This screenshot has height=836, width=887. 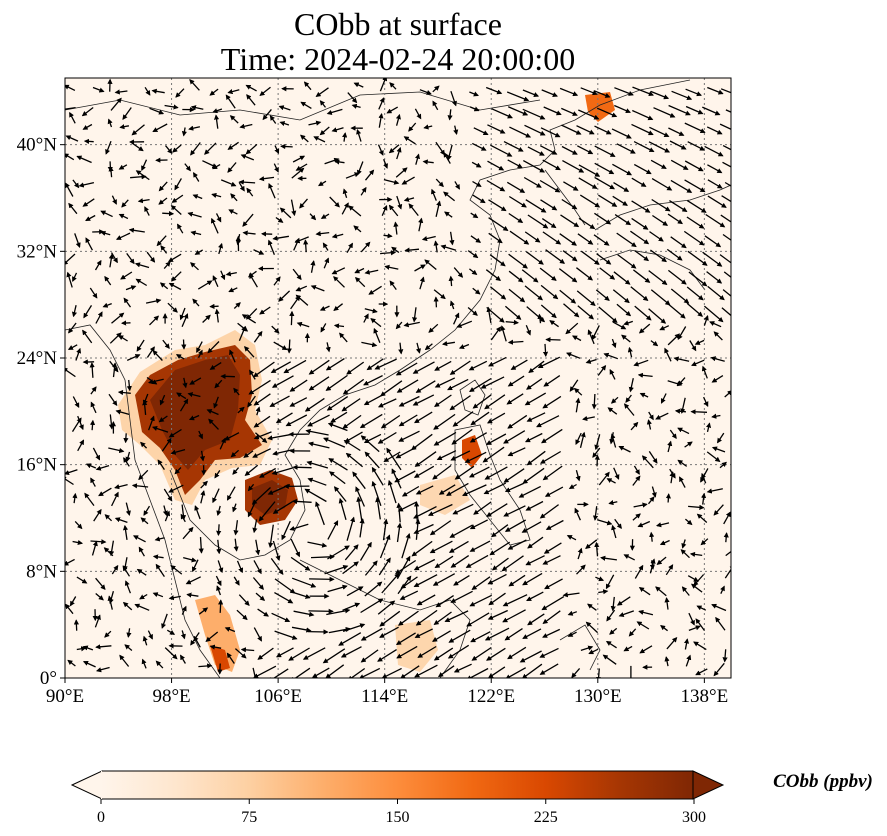 I want to click on lat-tick-label: 8°N, so click(x=41, y=571).